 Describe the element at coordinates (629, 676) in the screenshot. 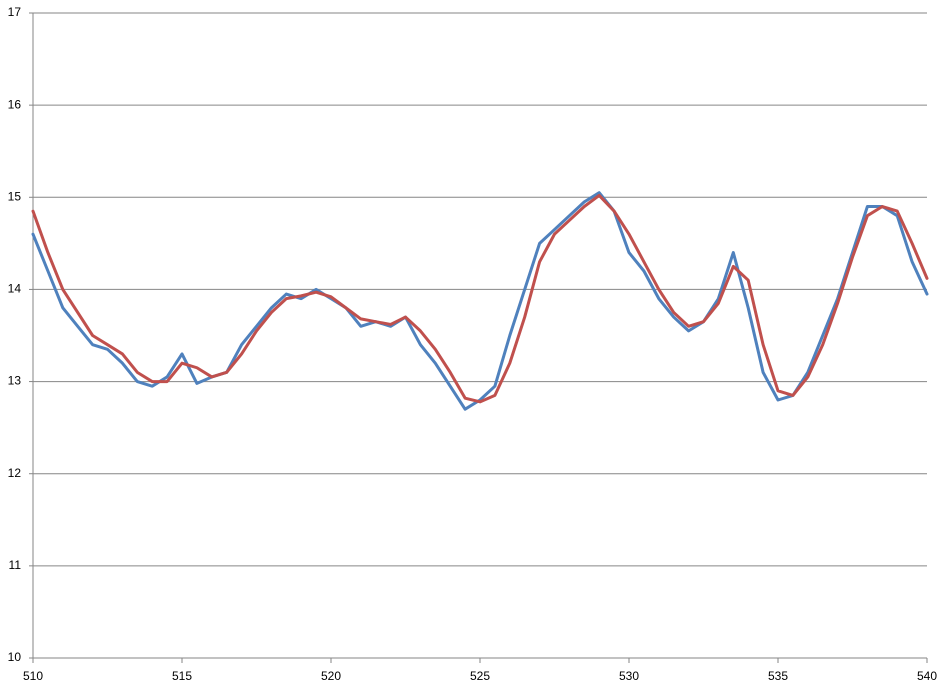

I see `x-tick-label: 530` at that location.